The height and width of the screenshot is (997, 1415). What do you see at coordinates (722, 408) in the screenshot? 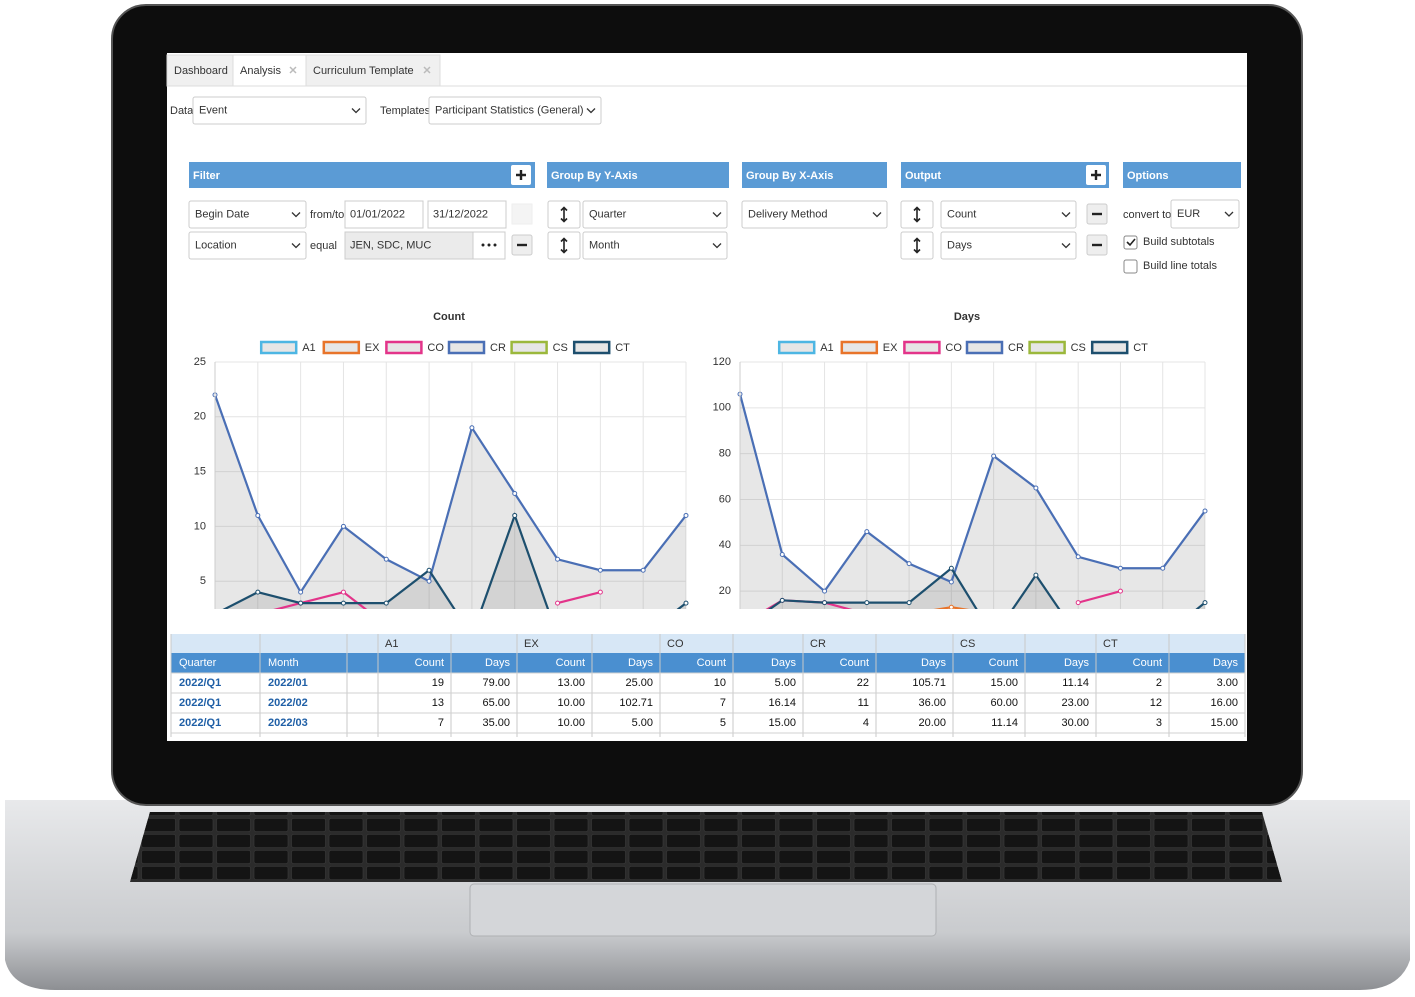
I see `y-tick-label: 100` at bounding box center [722, 408].